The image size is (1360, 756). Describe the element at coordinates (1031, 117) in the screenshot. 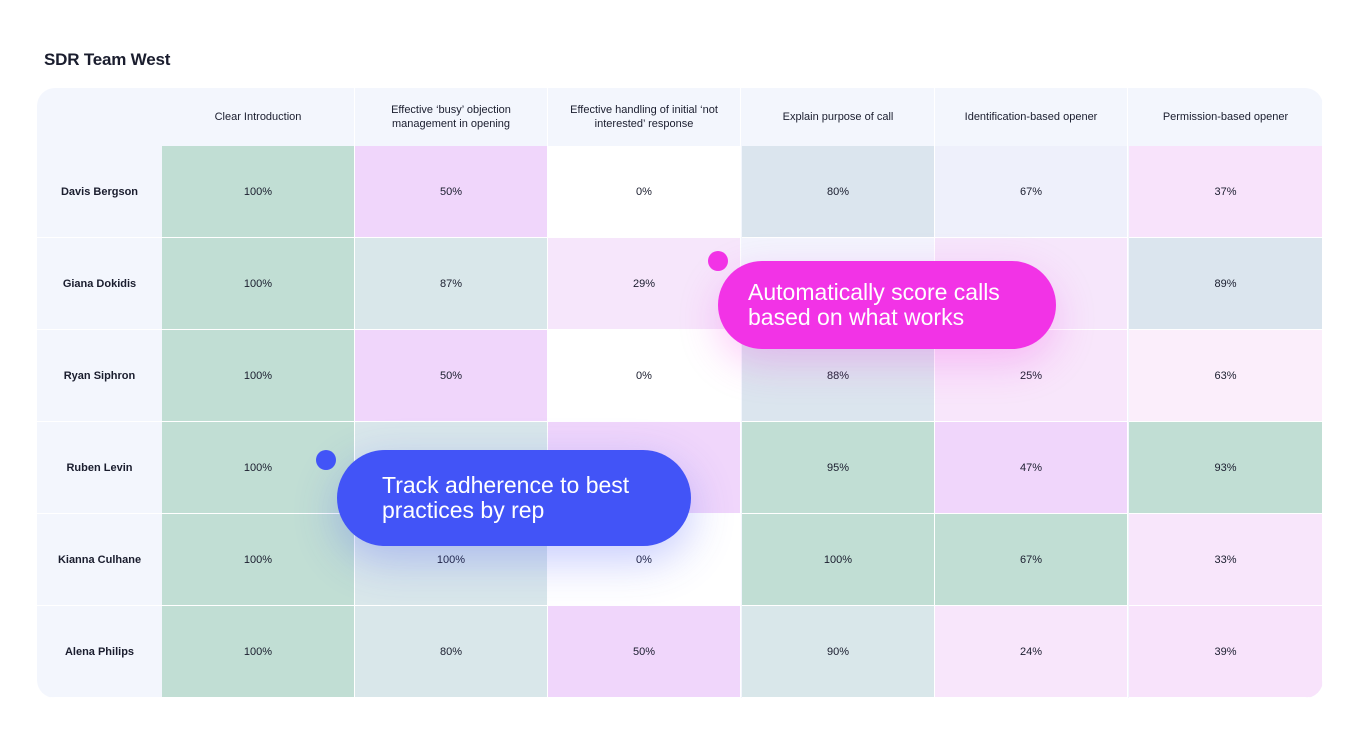

I see `column-header: Identification-based opener` at that location.